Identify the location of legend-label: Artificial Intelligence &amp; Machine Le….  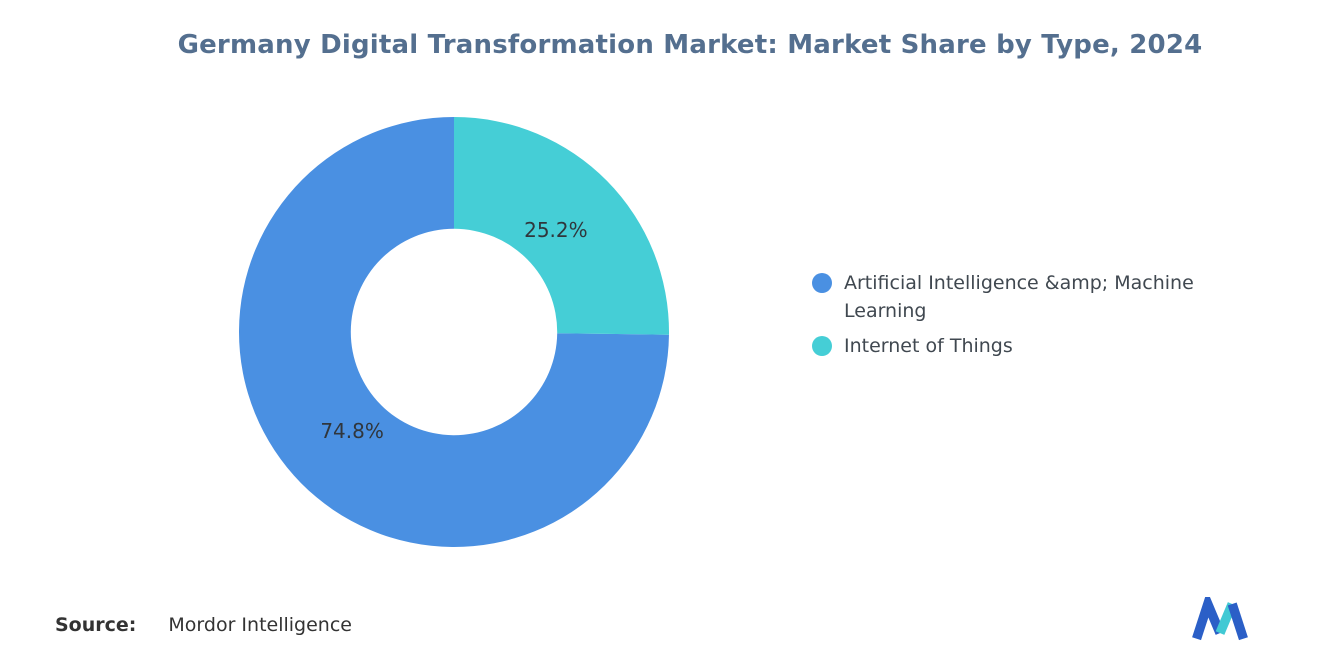
(1019, 297).